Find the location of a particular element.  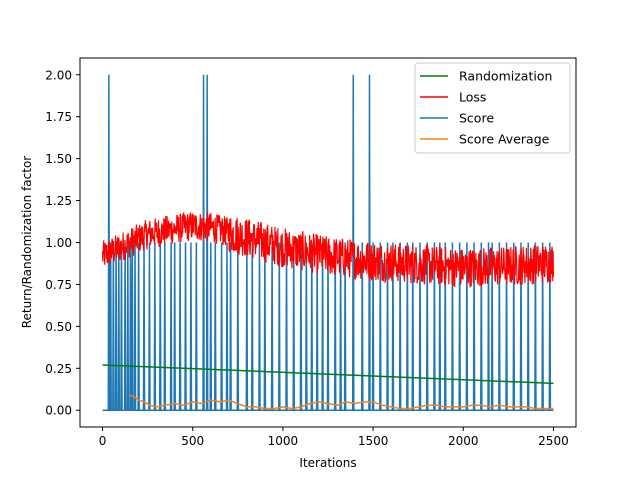

x-tick-label: 500 is located at coordinates (192, 441).